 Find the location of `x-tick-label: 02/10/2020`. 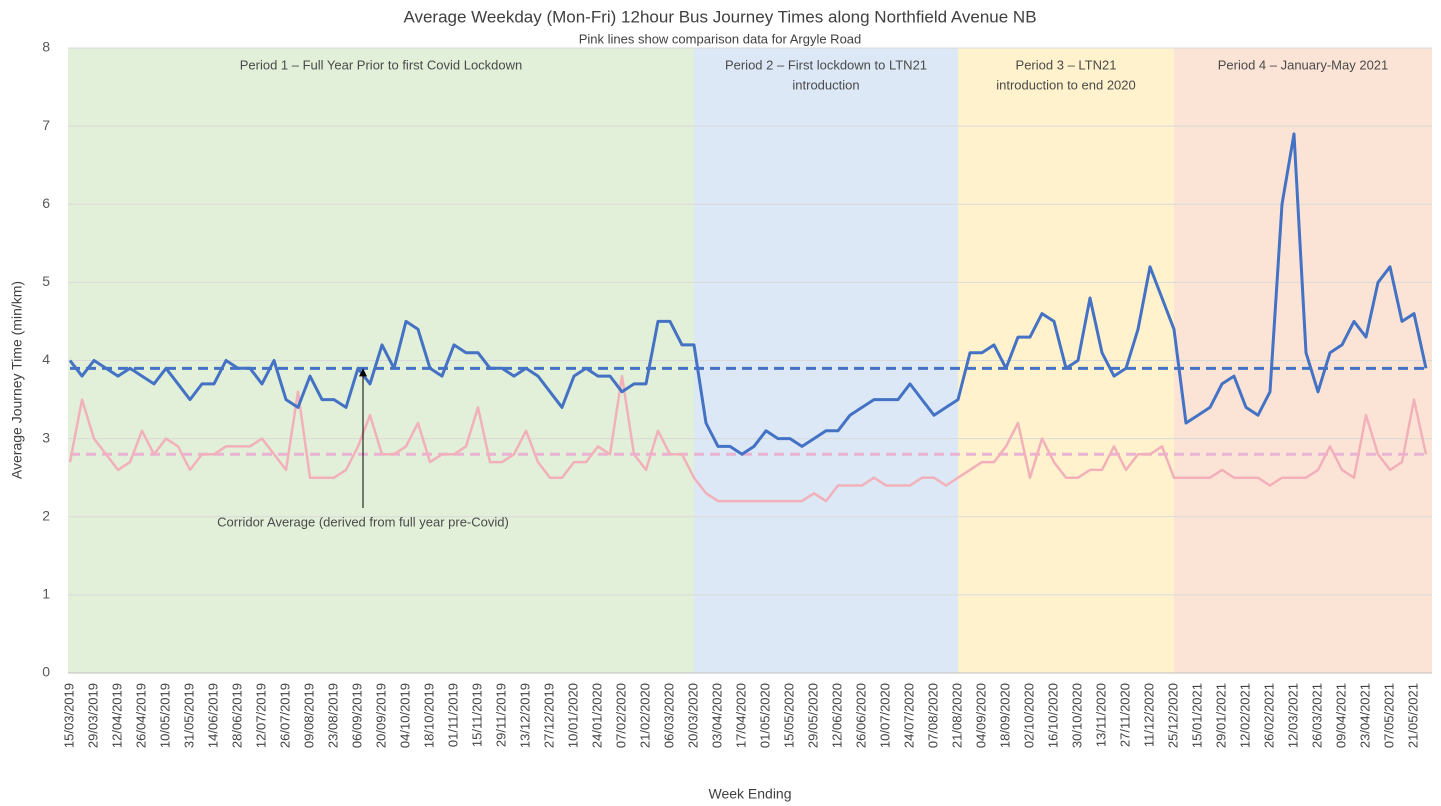

x-tick-label: 02/10/2020 is located at coordinates (1028, 715).